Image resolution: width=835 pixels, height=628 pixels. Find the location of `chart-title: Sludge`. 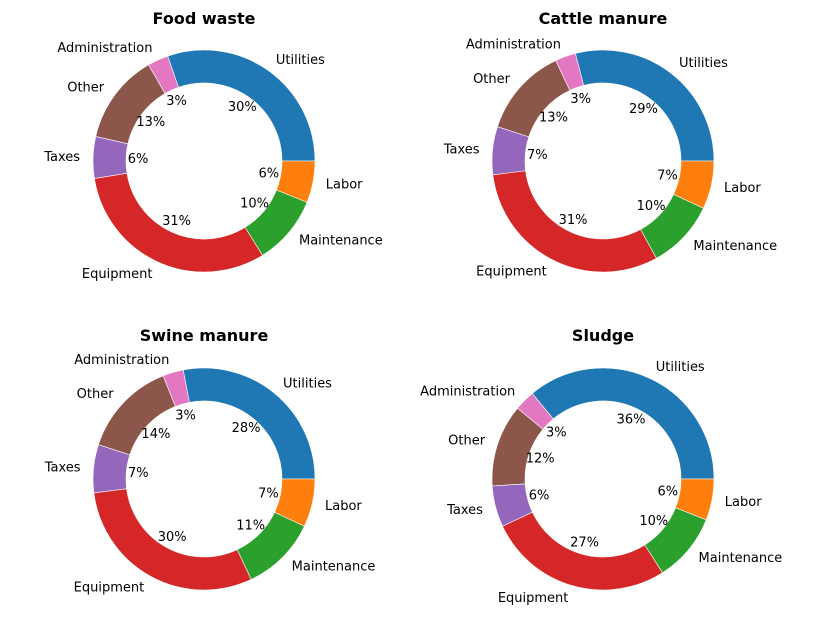

chart-title: Sludge is located at coordinates (603, 335).